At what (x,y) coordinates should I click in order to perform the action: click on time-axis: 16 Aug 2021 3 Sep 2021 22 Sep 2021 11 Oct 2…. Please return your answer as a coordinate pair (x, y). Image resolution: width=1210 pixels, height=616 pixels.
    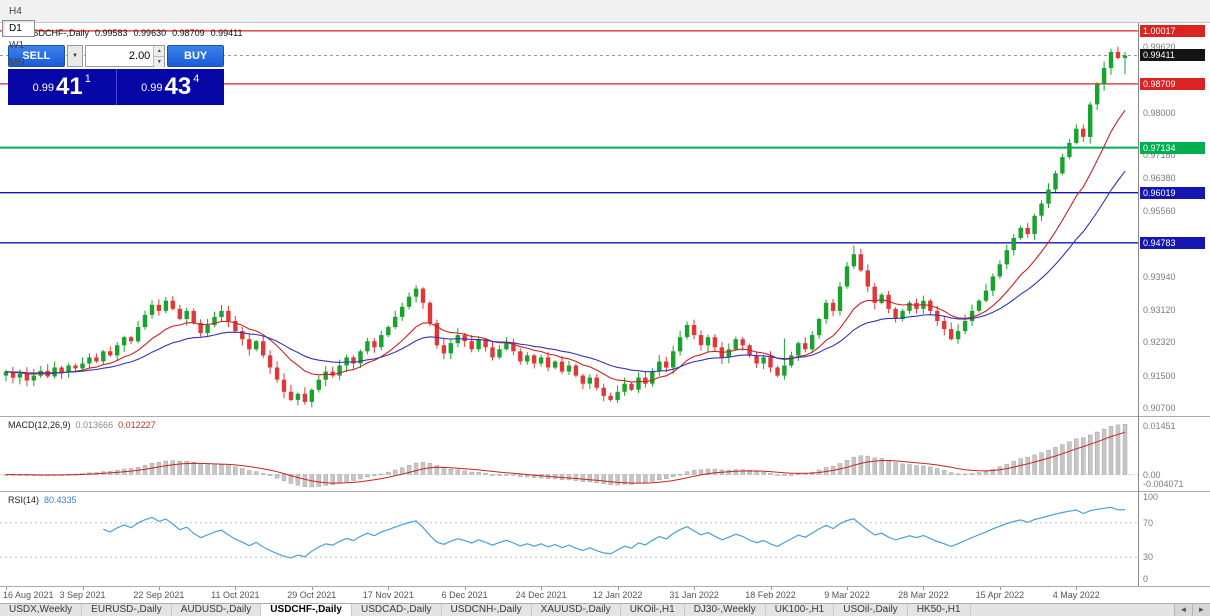
    Looking at the image, I should click on (569, 595).